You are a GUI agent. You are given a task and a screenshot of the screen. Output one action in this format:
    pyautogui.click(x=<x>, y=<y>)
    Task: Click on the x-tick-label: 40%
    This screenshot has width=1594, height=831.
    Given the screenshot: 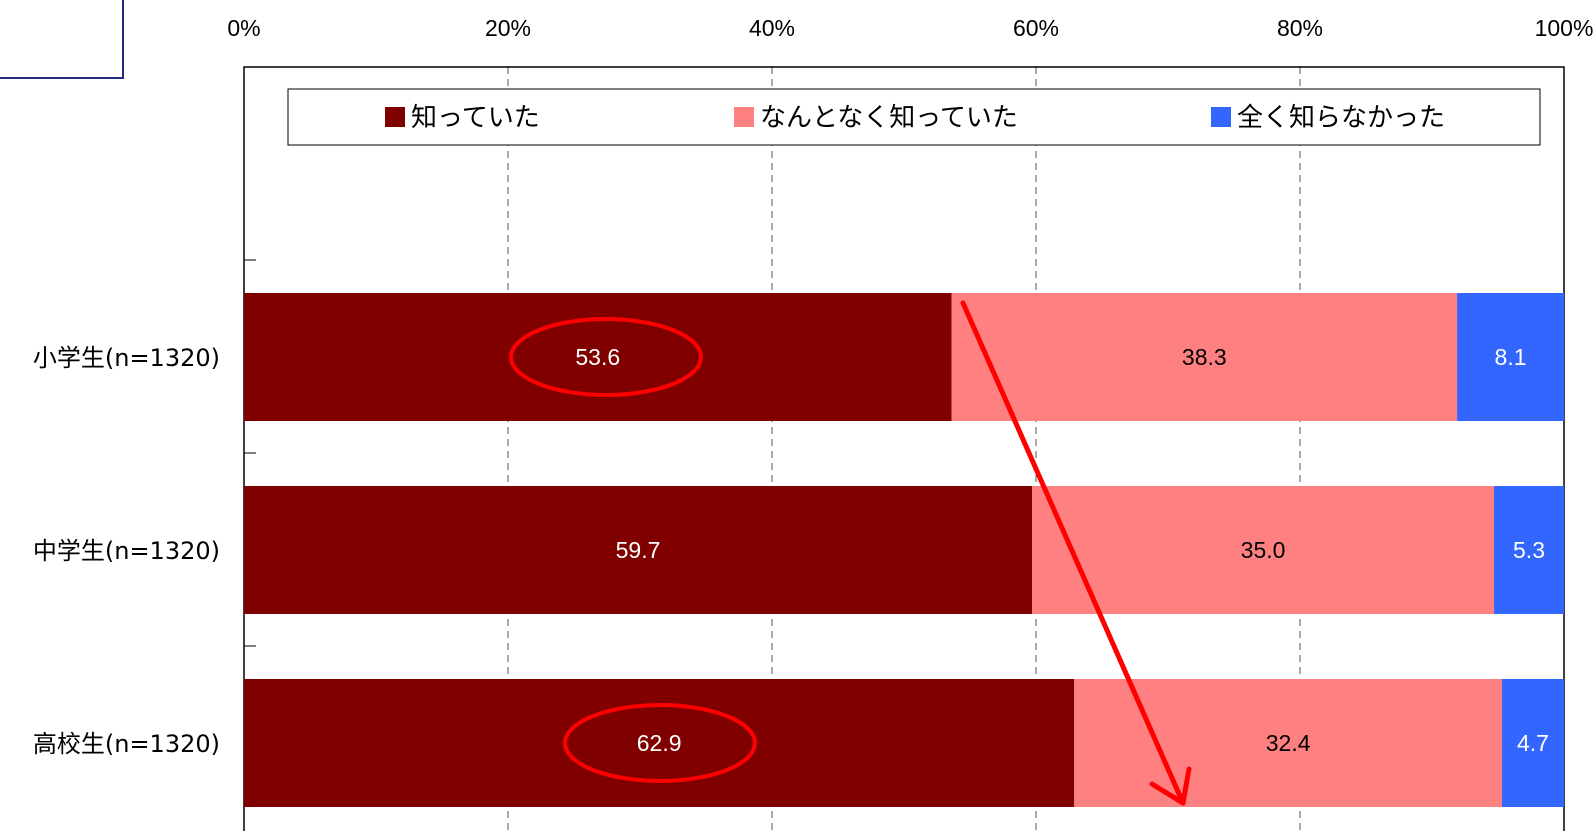 What is the action you would take?
    pyautogui.click(x=772, y=28)
    